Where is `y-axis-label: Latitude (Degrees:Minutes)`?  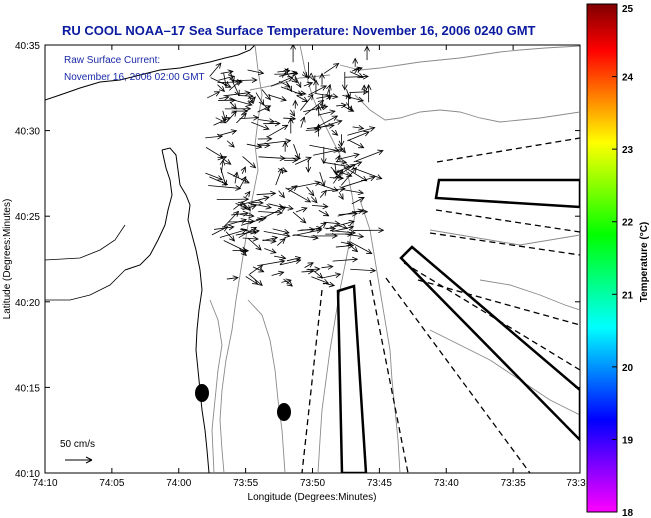 y-axis-label: Latitude (Degrees:Minutes) is located at coordinates (7, 259).